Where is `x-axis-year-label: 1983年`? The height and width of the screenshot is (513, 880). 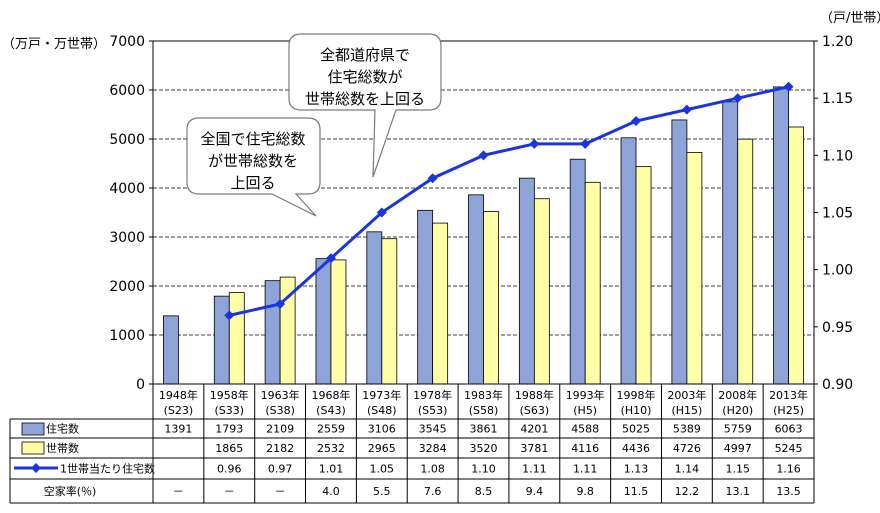 x-axis-year-label: 1983年 is located at coordinates (483, 395).